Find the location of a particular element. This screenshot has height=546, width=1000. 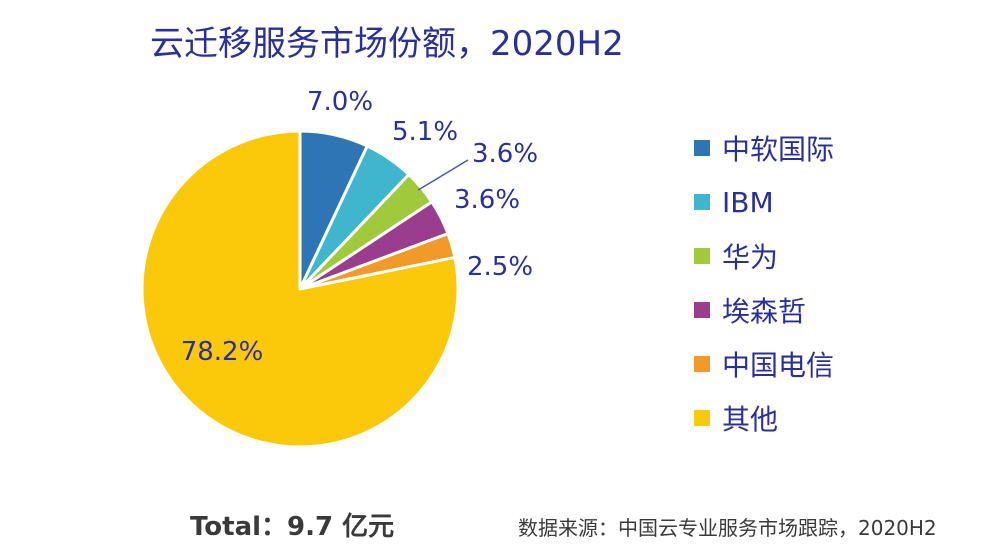

legend-label: 埃森哲 is located at coordinates (764, 311).